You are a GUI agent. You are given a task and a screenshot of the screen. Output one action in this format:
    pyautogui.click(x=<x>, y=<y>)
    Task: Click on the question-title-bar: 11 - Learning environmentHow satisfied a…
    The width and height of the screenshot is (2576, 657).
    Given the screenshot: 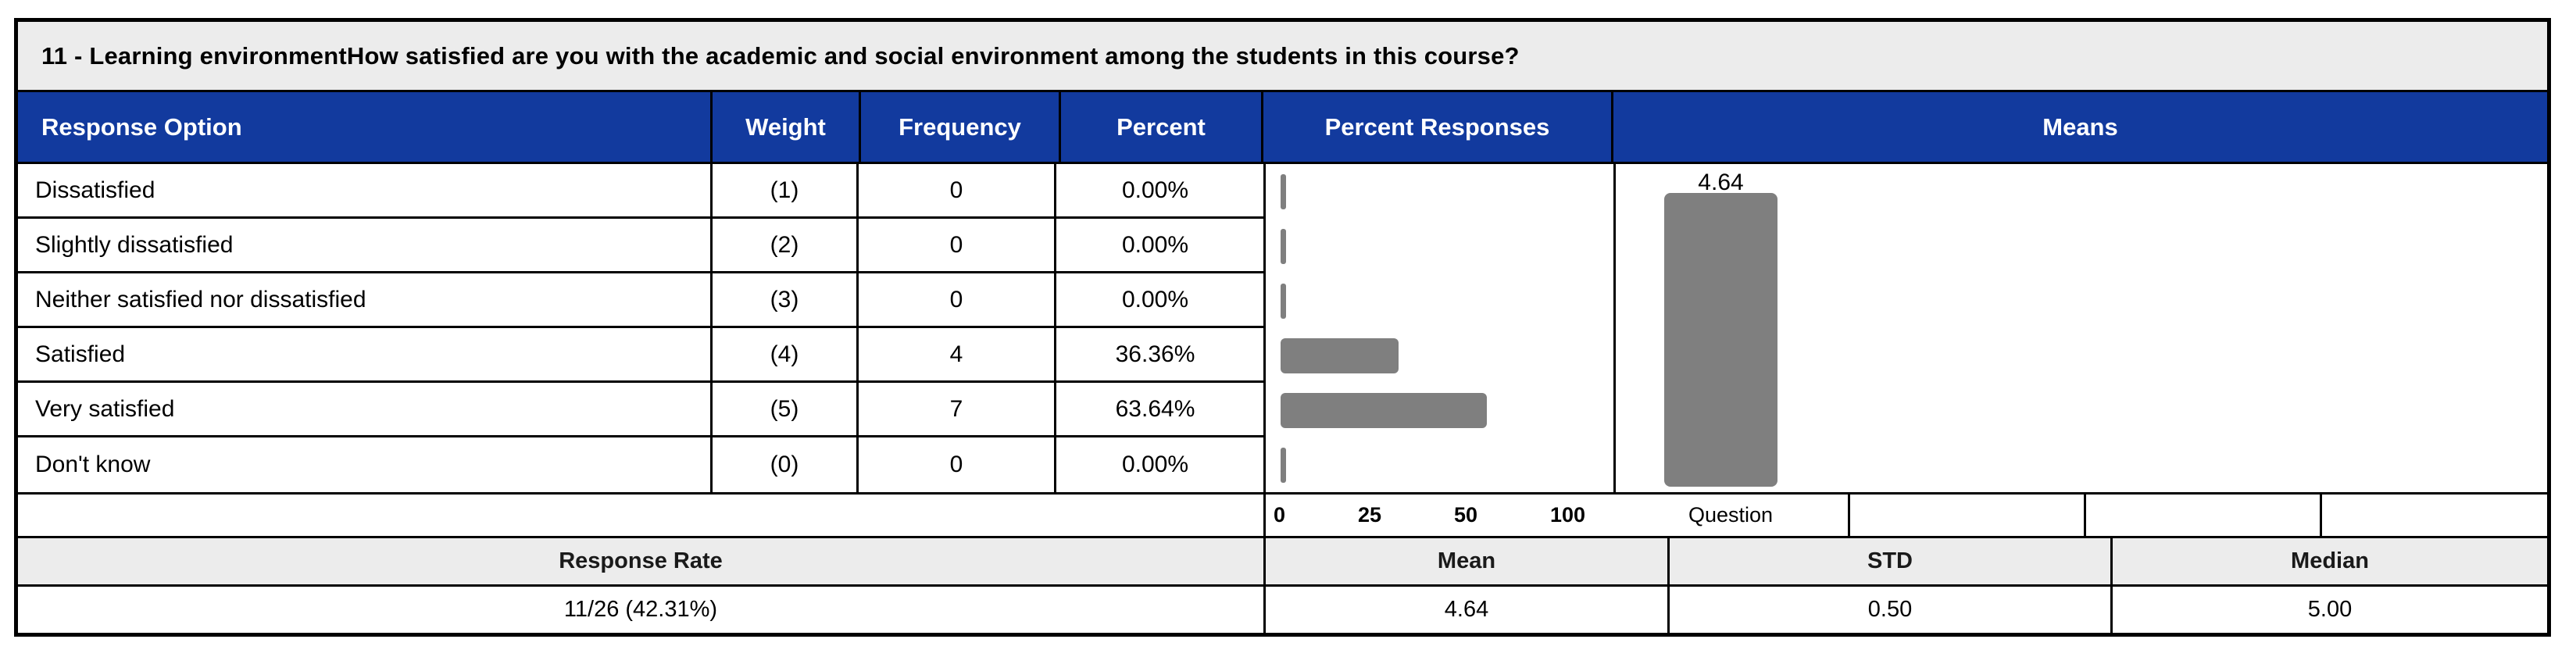 What is the action you would take?
    pyautogui.click(x=1282, y=57)
    